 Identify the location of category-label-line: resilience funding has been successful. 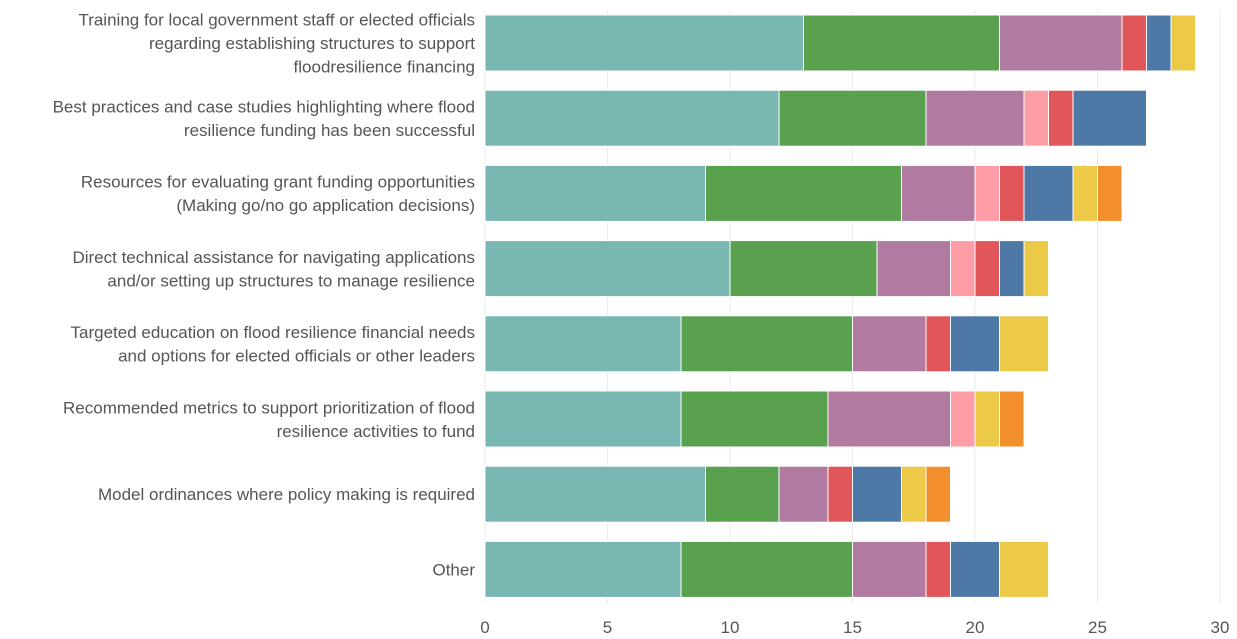
(329, 130).